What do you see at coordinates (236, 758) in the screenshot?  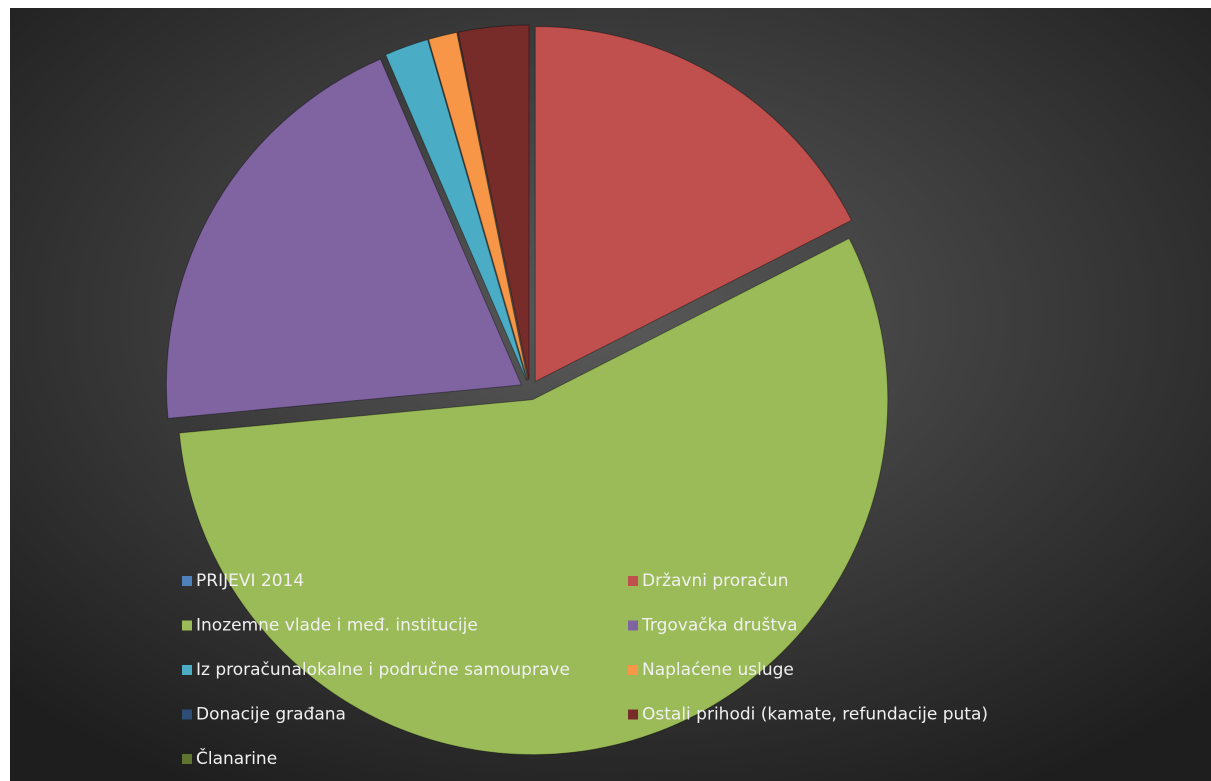 I see `legend-label: Članarine` at bounding box center [236, 758].